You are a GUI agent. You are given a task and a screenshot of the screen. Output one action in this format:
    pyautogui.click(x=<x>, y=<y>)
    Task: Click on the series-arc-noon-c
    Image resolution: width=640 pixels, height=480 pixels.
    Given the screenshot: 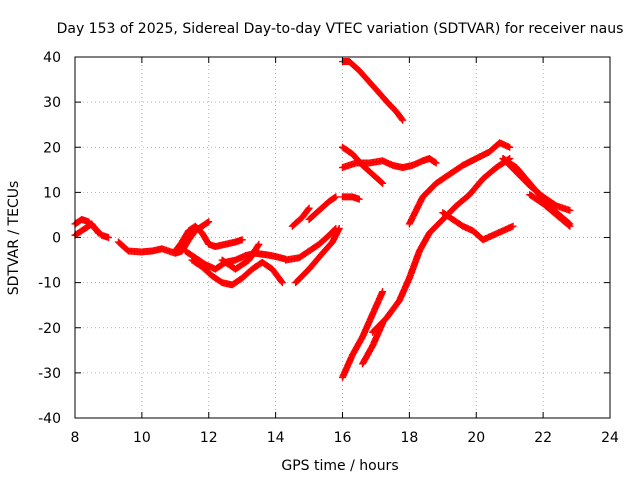 What is the action you would take?
    pyautogui.click(x=237, y=272)
    